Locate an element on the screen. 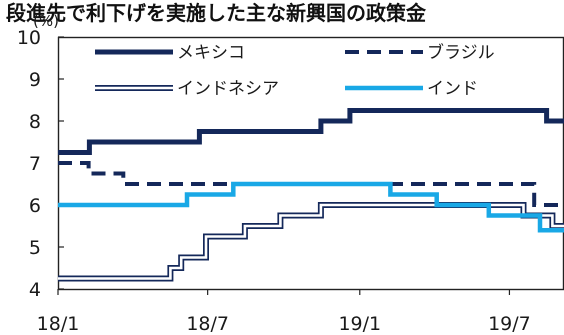 This screenshot has width=564, height=335. y-tick-label: 10 is located at coordinates (29, 38).